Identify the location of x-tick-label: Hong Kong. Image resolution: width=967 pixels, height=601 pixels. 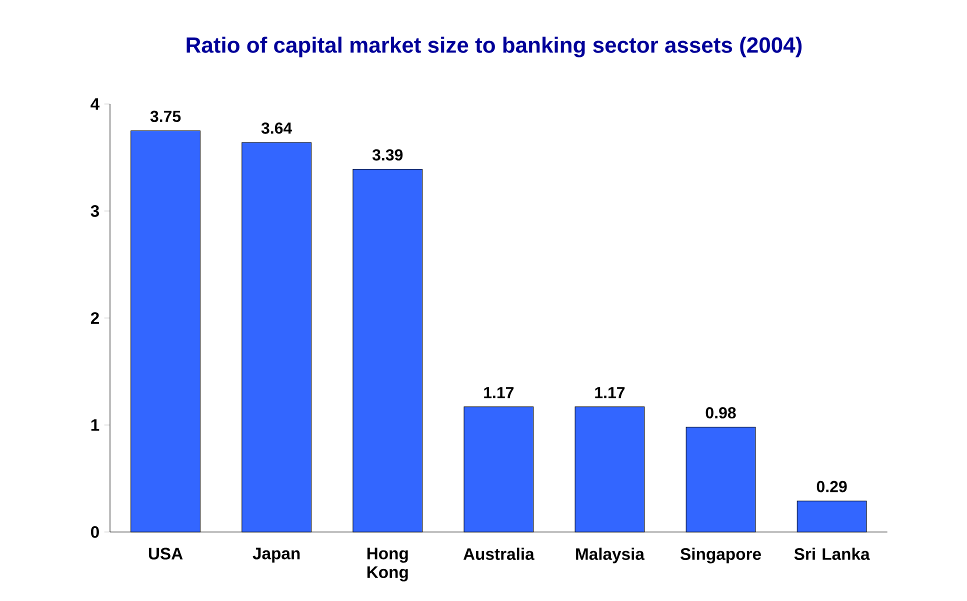
(387, 565).